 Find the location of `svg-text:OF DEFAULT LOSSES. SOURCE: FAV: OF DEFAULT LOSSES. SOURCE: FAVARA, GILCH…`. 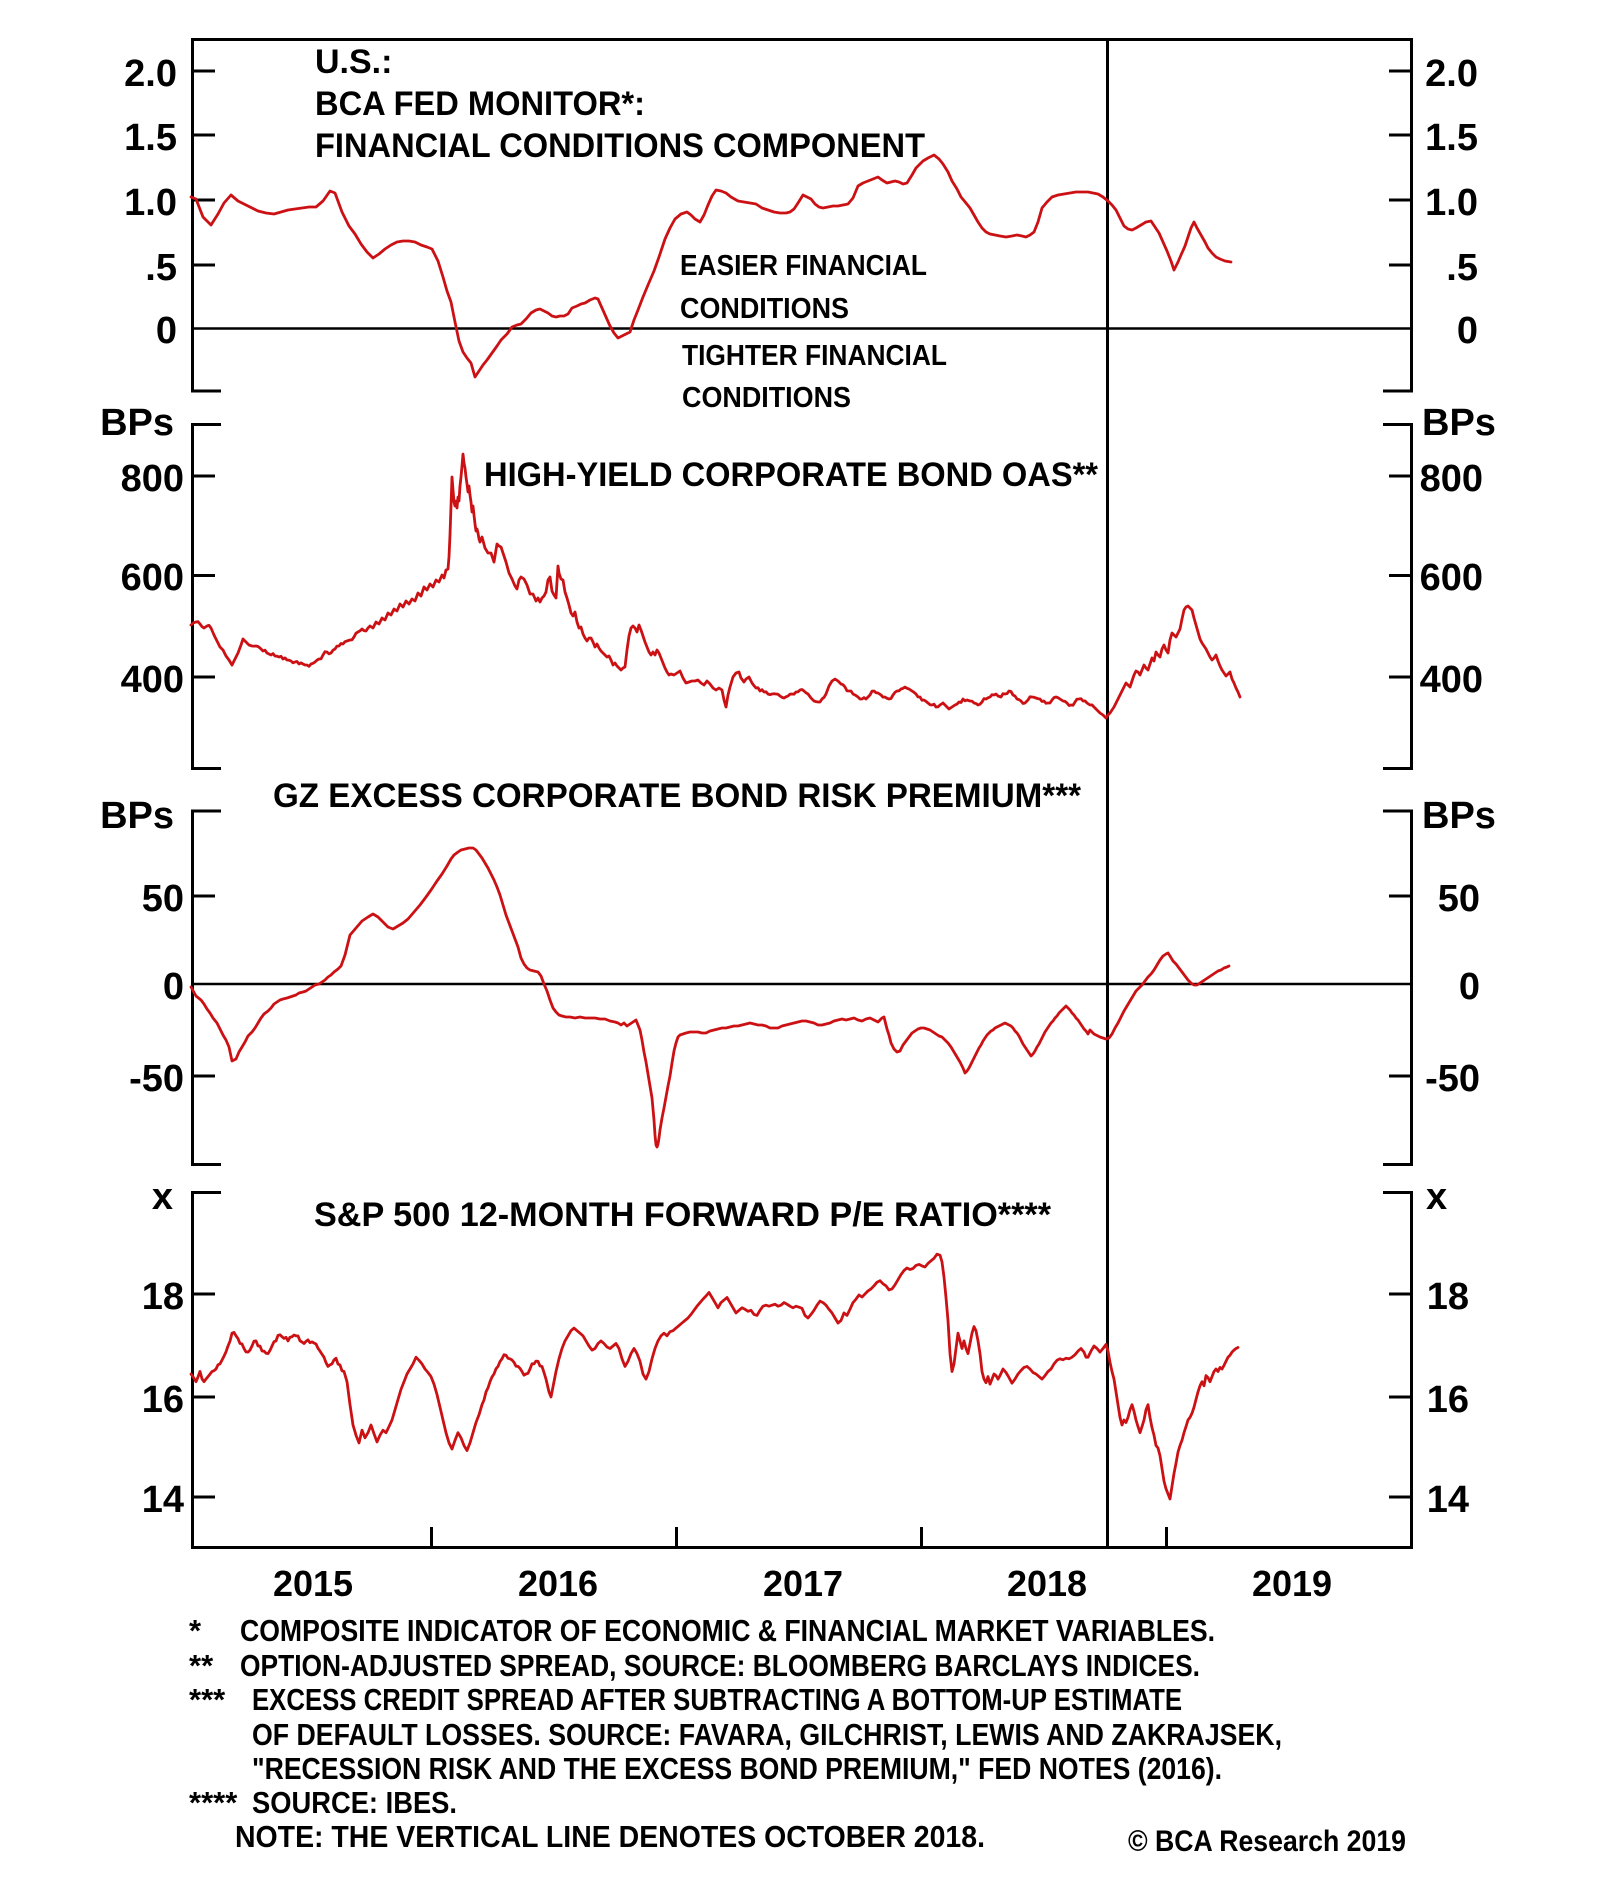

svg-text:OF DEFAULT LOSSES. SOURCE: FAV: OF DEFAULT LOSSES. SOURCE: FAVARA, GILCH… is located at coordinates (767, 1734).